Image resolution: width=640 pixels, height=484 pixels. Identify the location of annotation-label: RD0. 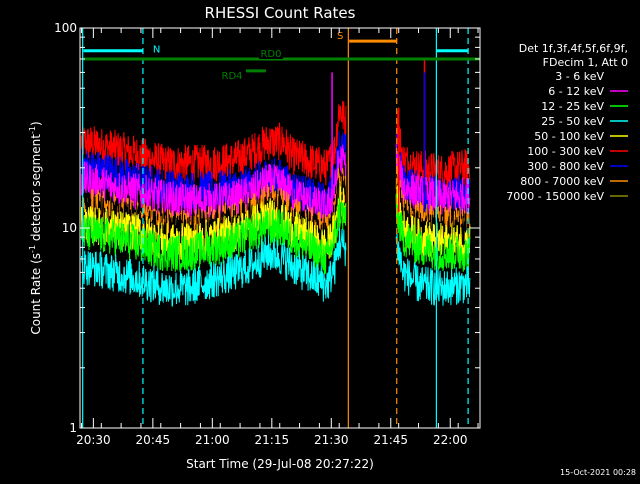
(270, 54).